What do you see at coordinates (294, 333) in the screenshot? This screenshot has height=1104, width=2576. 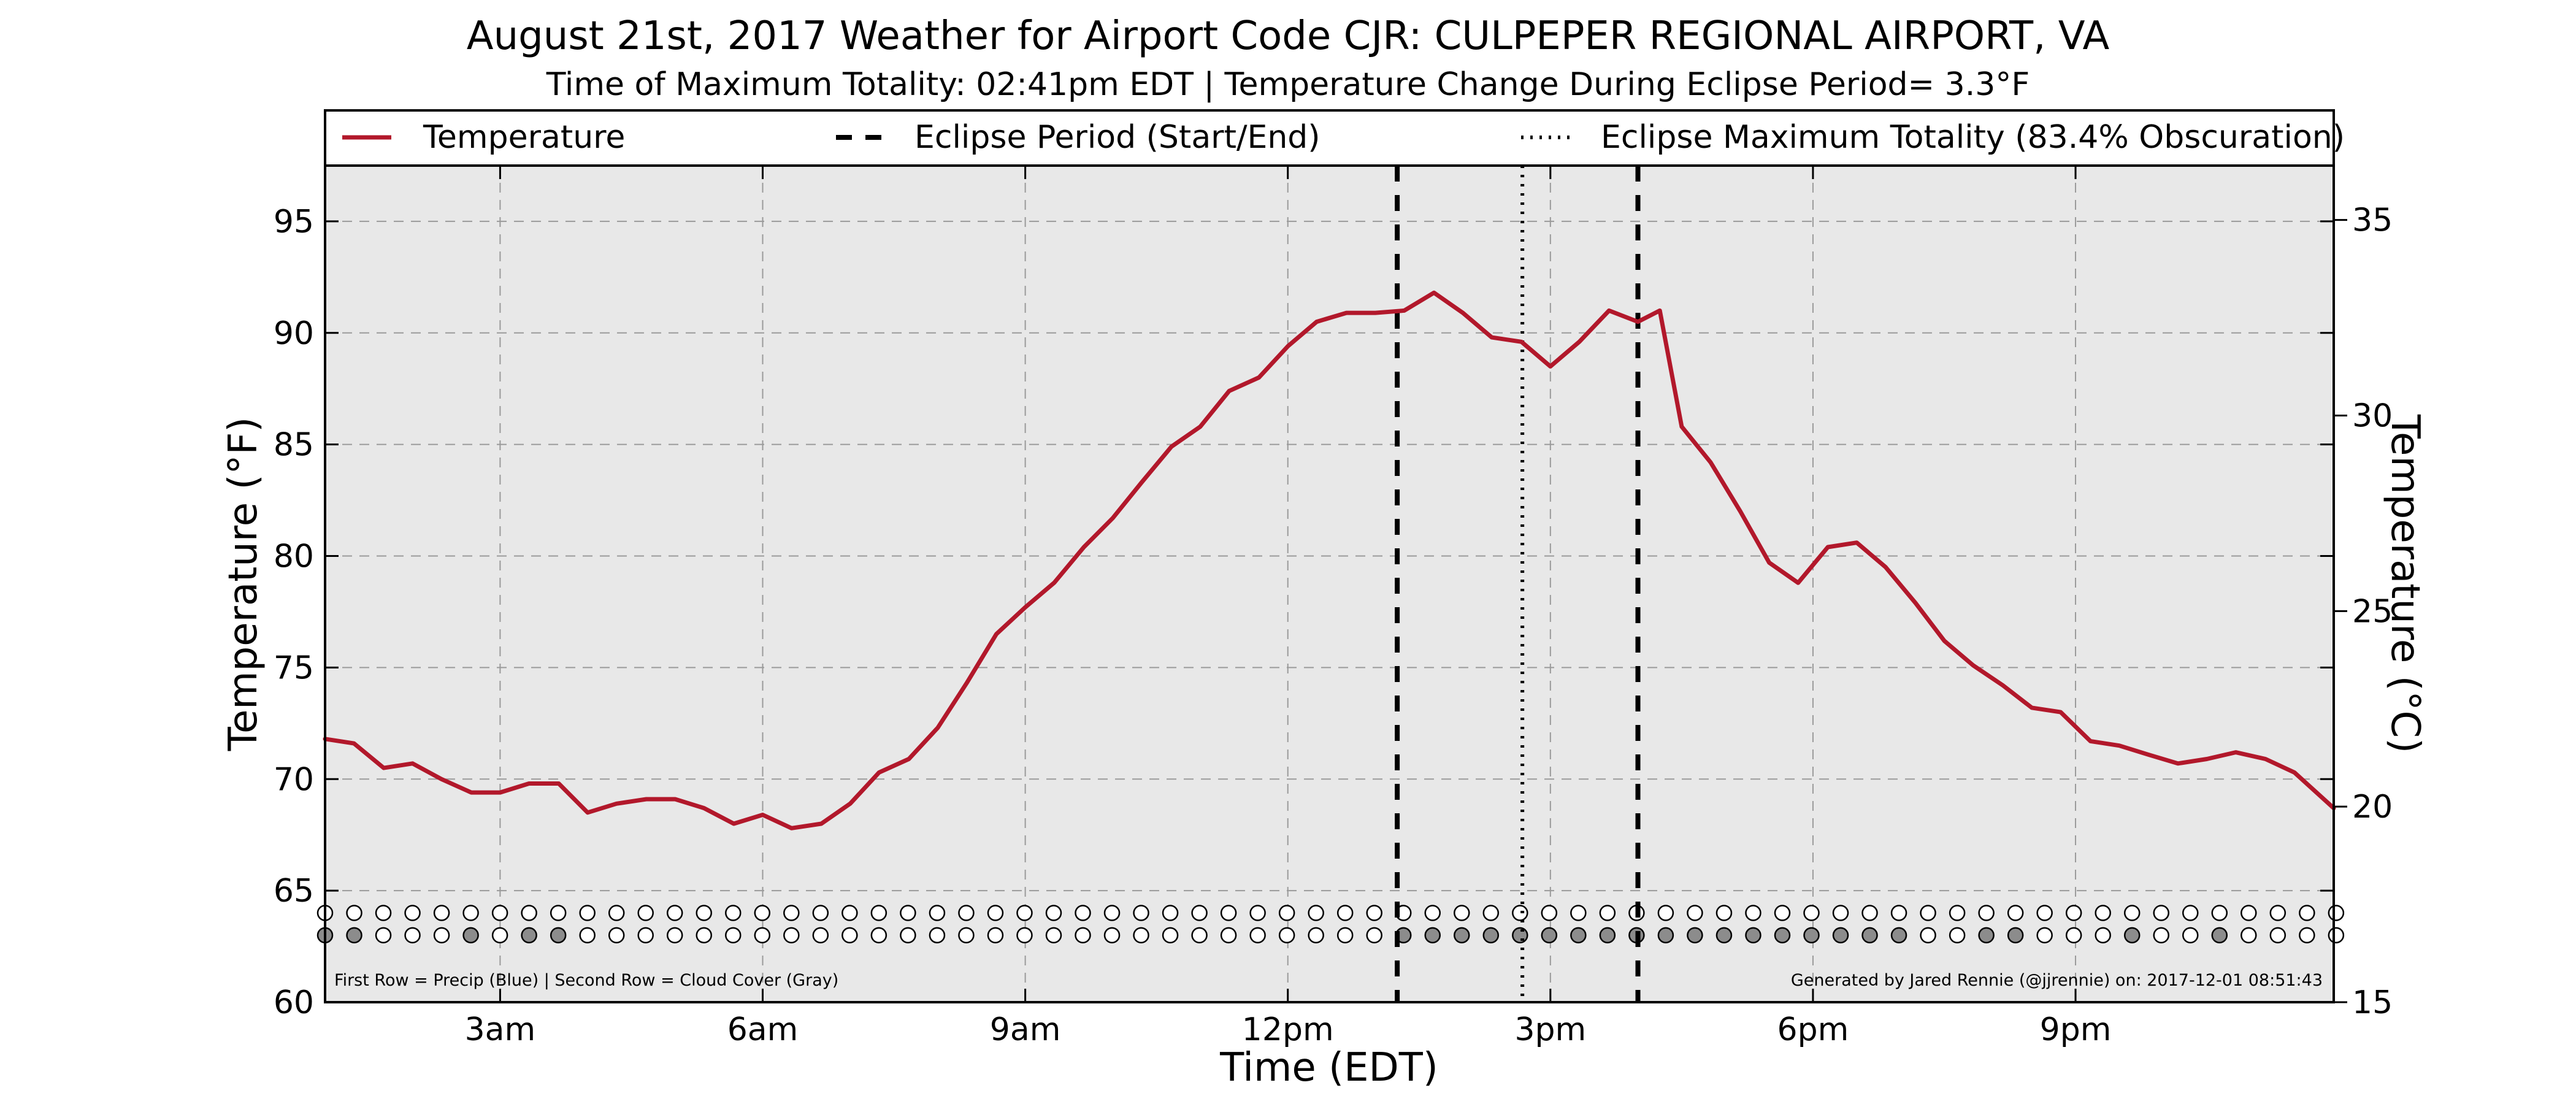 I see `y-tick-label: 90` at bounding box center [294, 333].